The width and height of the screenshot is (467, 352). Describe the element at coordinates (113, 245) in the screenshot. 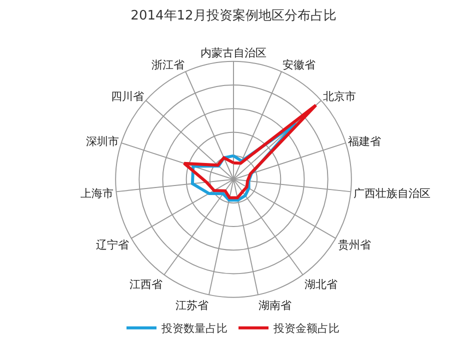

I see `spoke-label: 辽宁省` at that location.